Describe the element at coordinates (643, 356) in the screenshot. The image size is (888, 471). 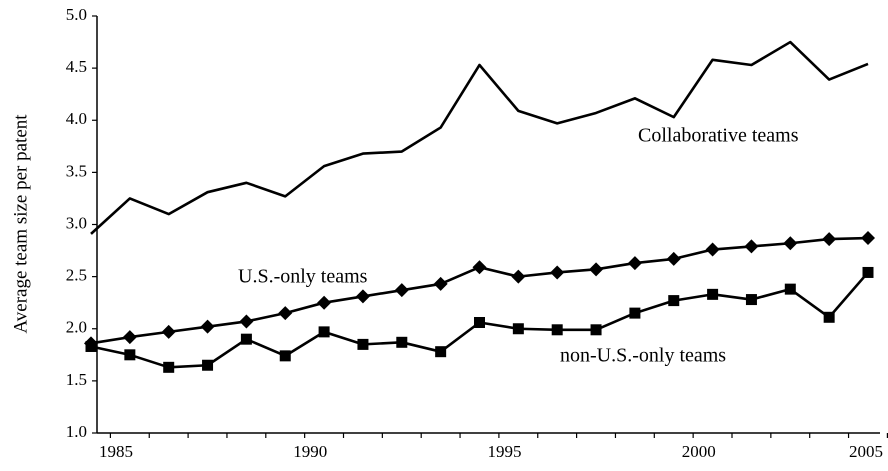
I see `series-label: non-U.S.-only teams` at that location.